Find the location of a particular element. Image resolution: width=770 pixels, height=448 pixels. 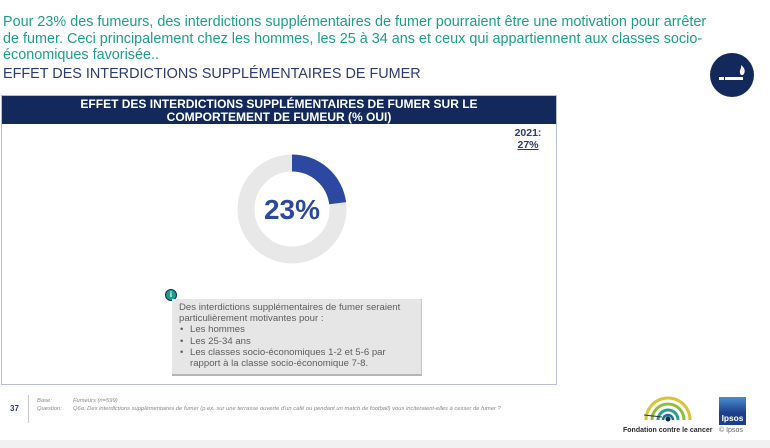

previous-year-comparison: 2021: 27% is located at coordinates (528, 139).